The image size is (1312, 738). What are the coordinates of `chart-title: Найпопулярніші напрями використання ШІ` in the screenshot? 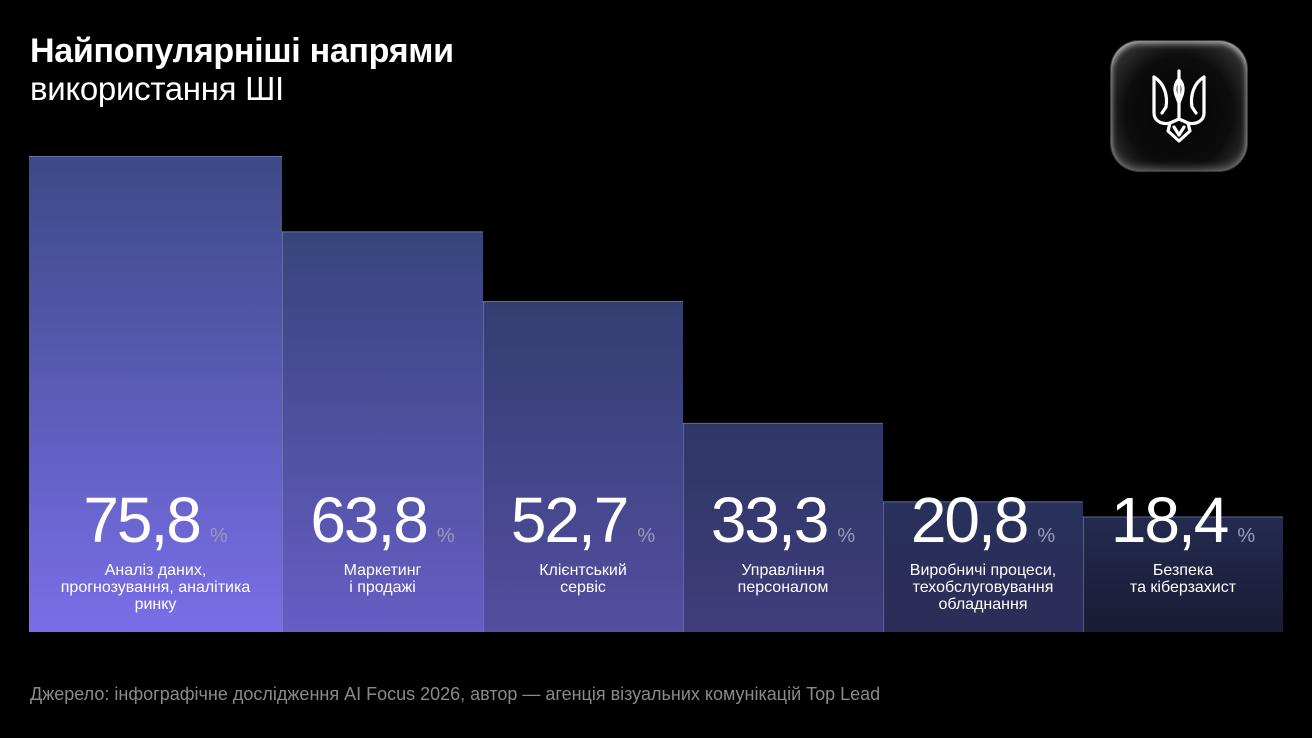 It's located at (242, 70).